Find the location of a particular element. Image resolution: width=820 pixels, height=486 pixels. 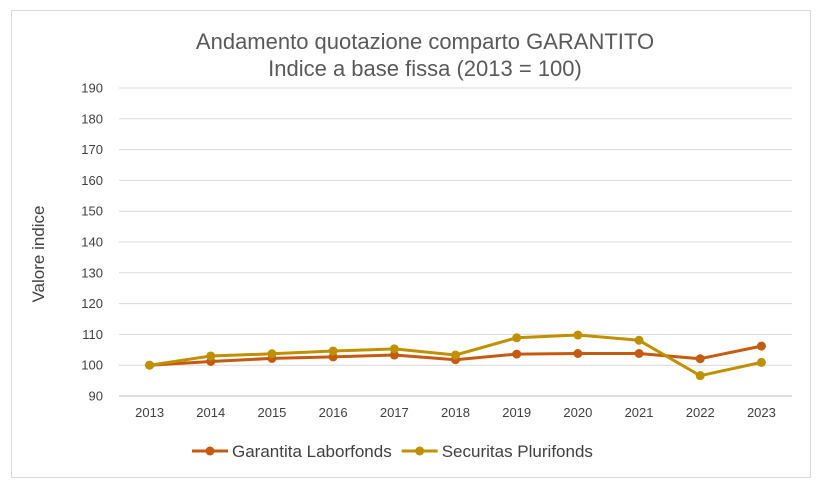

y-tick-label: 180 is located at coordinates (92, 118).